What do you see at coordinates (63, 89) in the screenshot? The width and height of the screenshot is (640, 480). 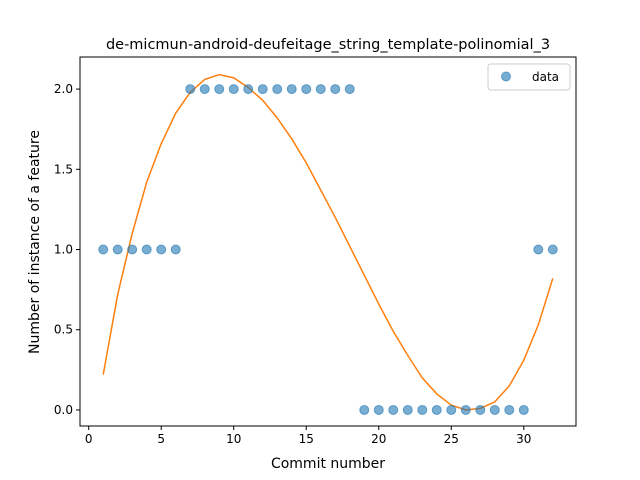 I see `y-tick-label: 2.0` at bounding box center [63, 89].